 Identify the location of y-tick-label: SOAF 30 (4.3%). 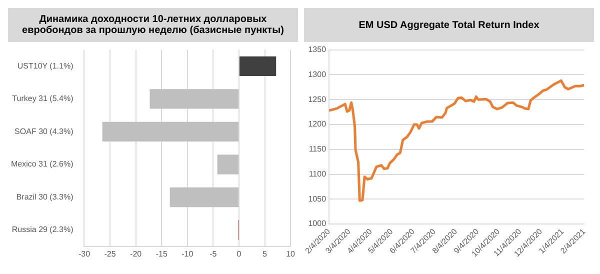
(44, 131).